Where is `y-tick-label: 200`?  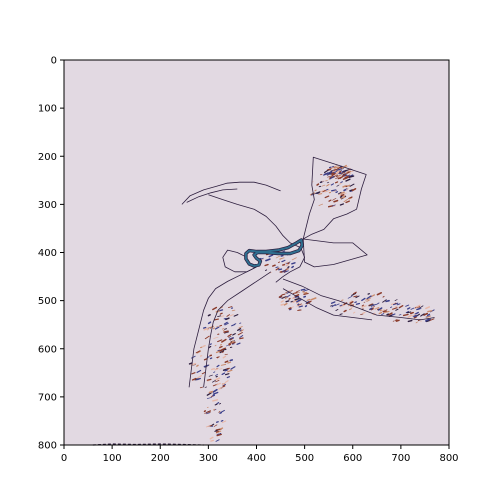 y-tick-label: 200 is located at coordinates (47, 157).